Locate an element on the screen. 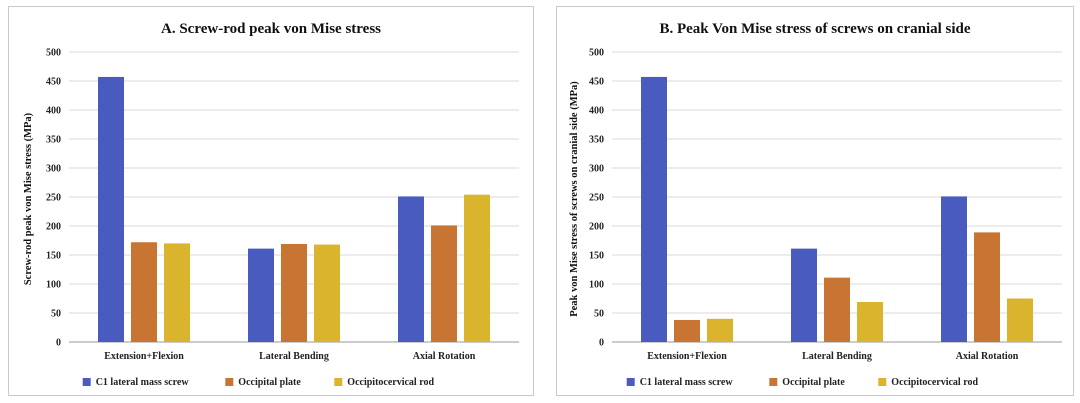  chart-a-legend-label: Occipital plate is located at coordinates (269, 382).